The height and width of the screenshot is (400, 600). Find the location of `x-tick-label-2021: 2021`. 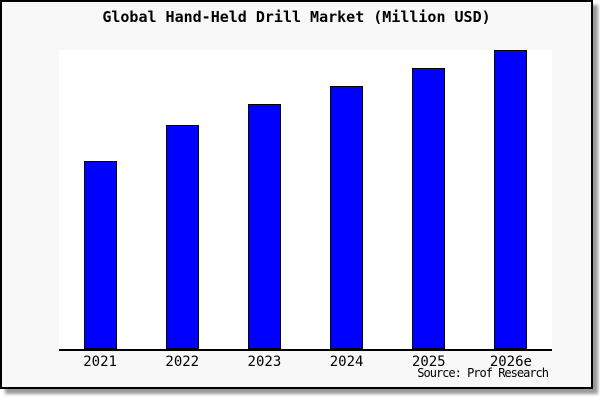

x-tick-label-2021: 2021 is located at coordinates (100, 362).